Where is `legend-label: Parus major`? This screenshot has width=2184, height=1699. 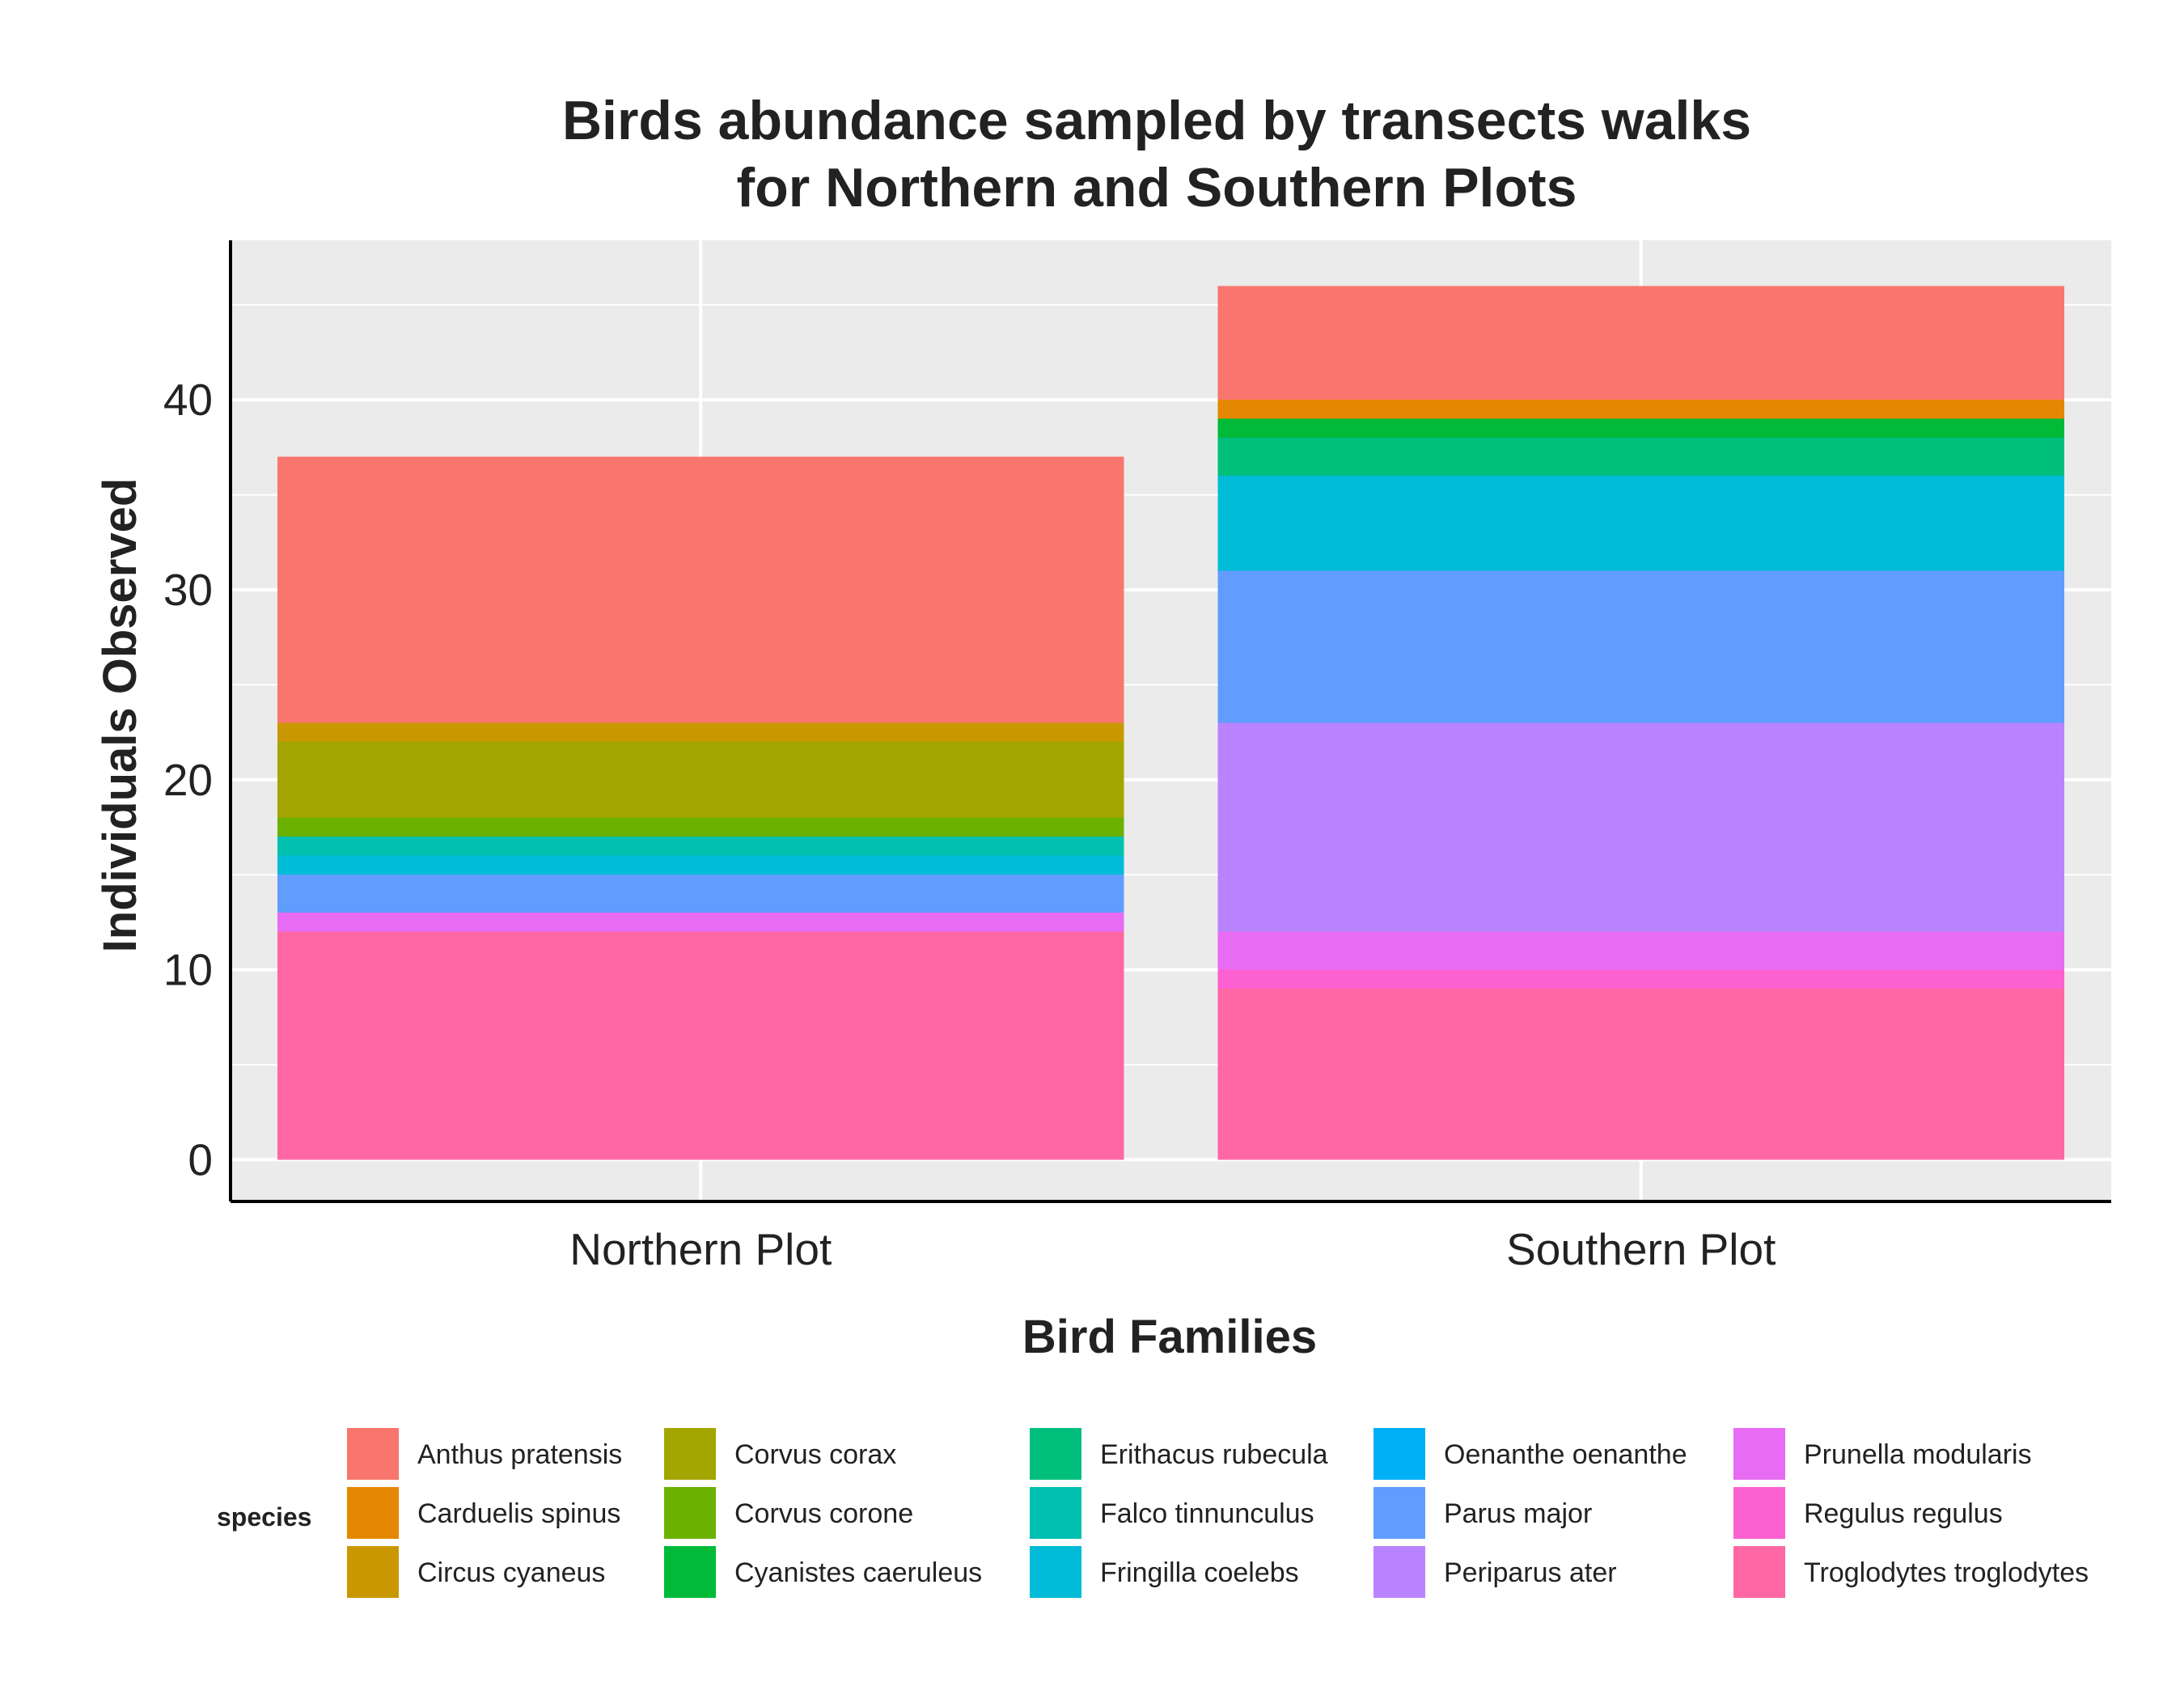 legend-label: Parus major is located at coordinates (1518, 1513).